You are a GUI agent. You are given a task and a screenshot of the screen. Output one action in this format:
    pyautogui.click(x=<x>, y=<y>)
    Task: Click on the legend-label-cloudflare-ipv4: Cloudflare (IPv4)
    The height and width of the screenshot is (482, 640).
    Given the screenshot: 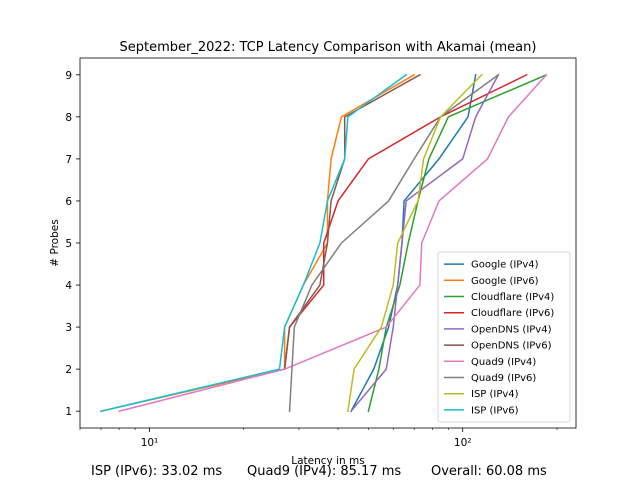 What is the action you would take?
    pyautogui.click(x=512, y=297)
    